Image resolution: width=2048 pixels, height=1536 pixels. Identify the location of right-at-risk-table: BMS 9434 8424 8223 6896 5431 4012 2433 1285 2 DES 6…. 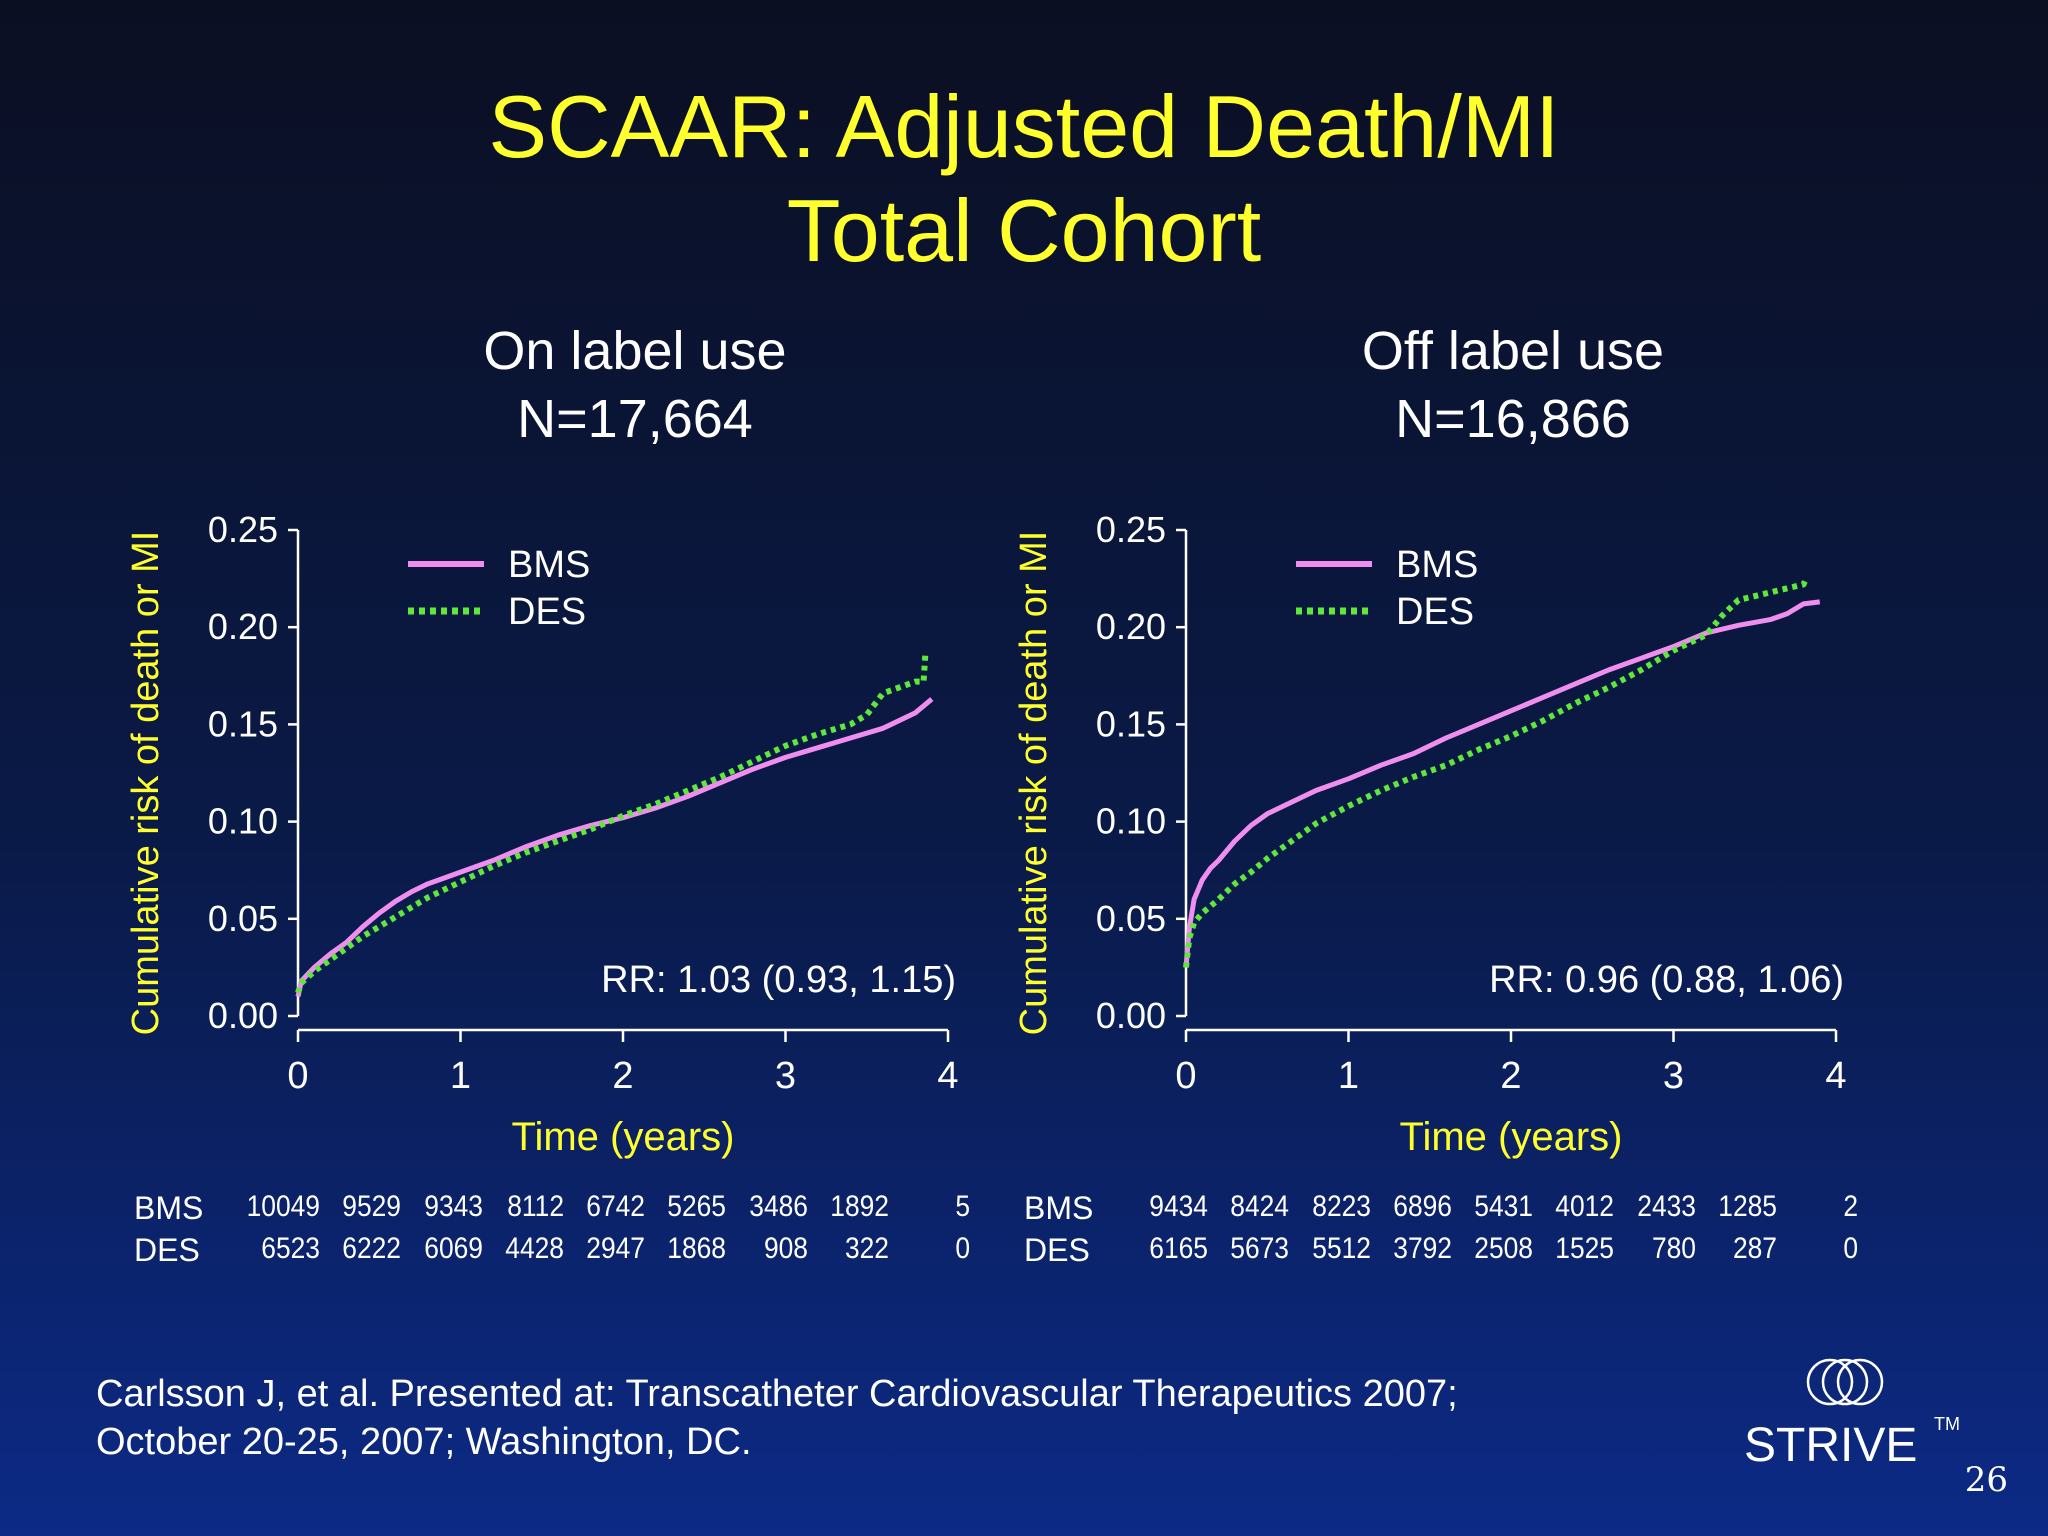
(1444, 1235).